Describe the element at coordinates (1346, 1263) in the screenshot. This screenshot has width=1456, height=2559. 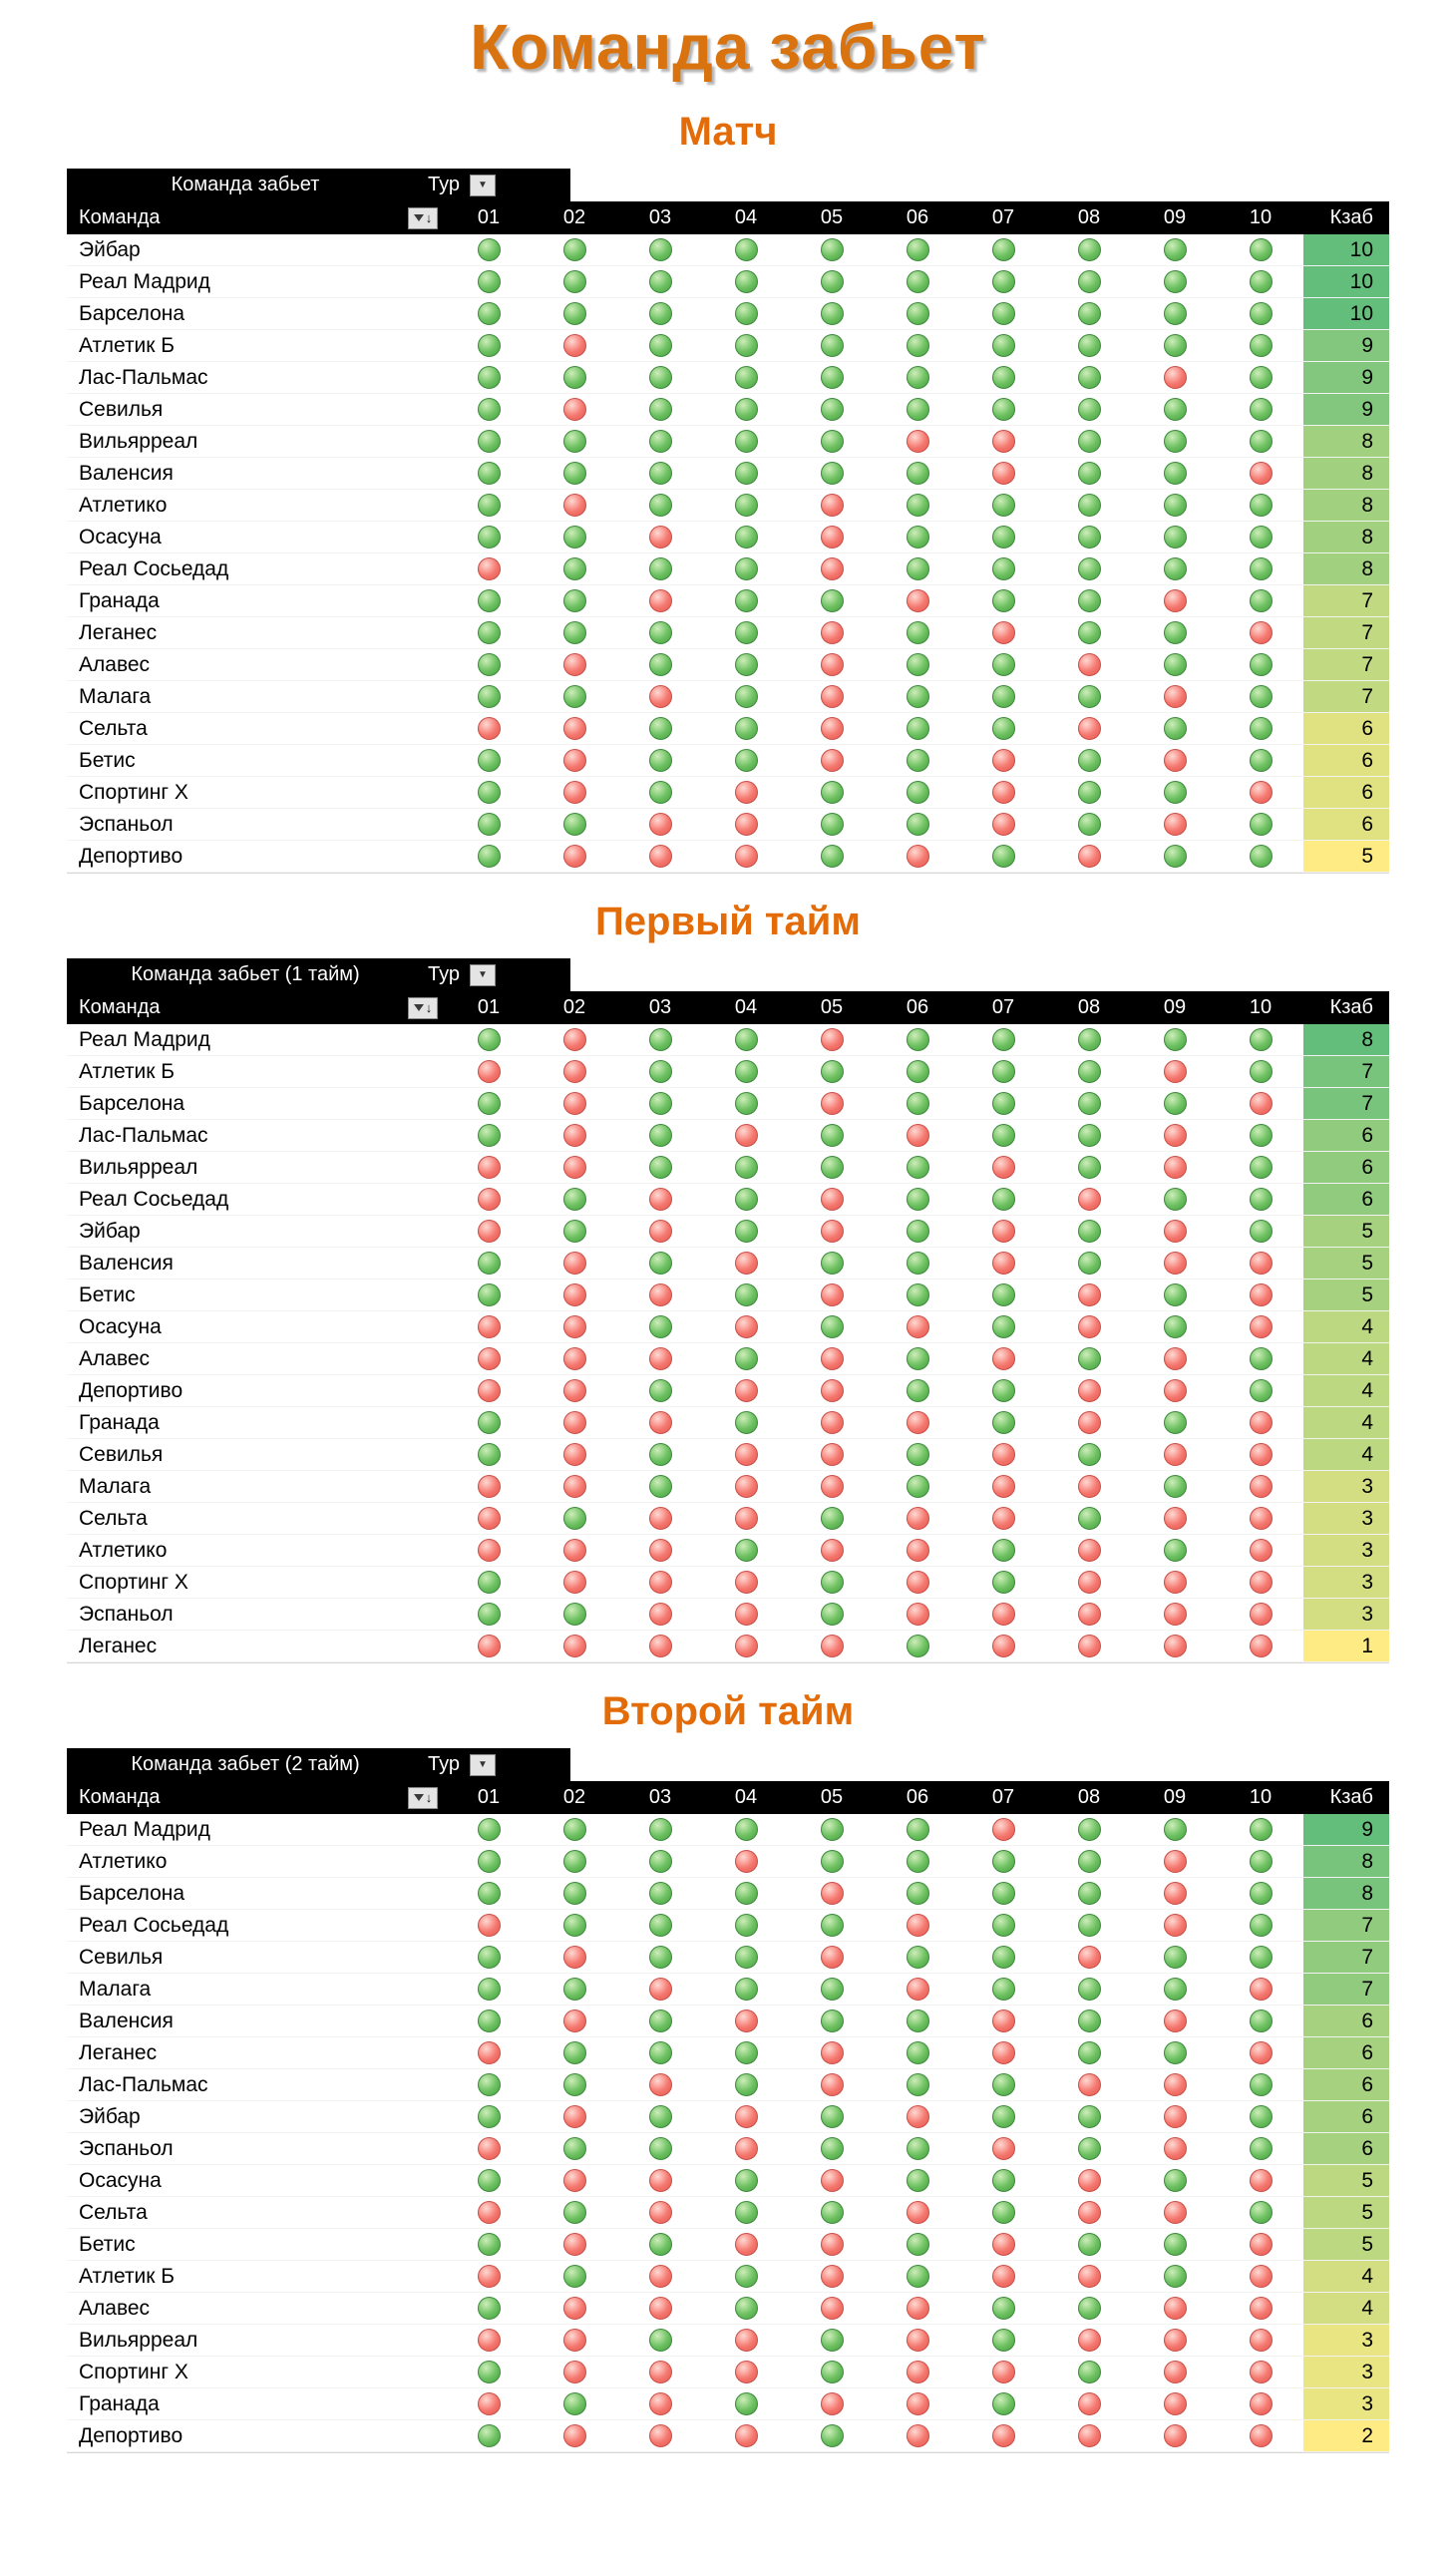
I see `total-value: 5` at that location.